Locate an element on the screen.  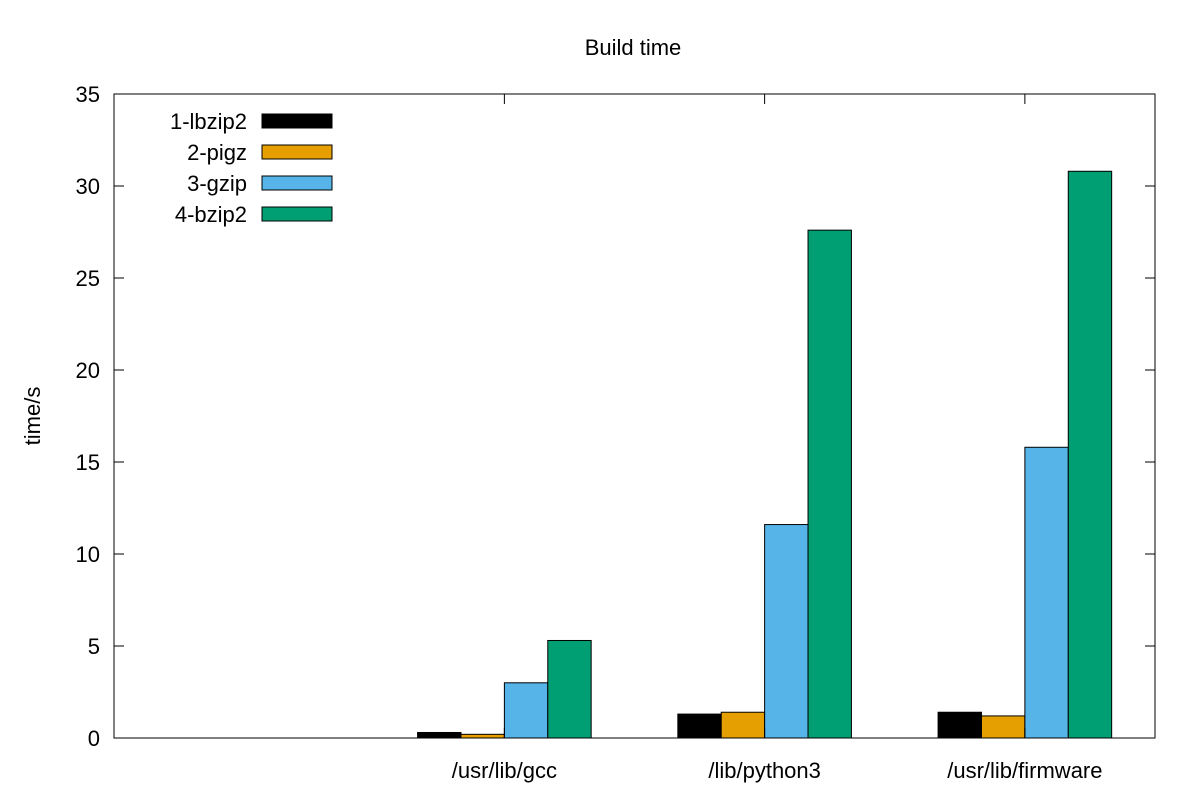
legend-label: 1-lbzip2 is located at coordinates (208, 121).